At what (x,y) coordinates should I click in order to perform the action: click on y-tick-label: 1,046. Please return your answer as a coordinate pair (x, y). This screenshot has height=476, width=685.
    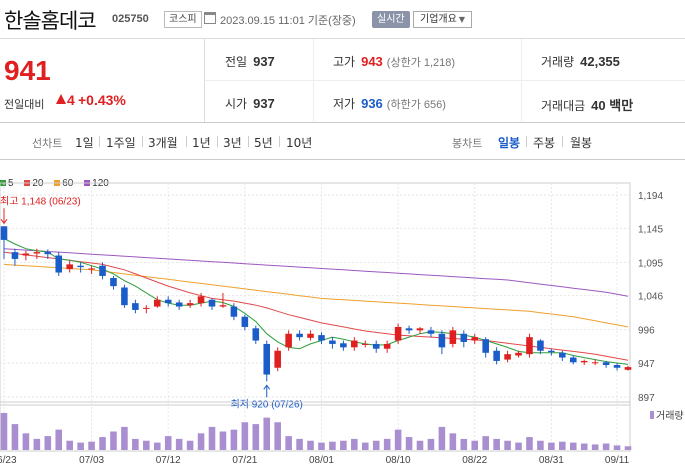
    Looking at the image, I should click on (650, 297).